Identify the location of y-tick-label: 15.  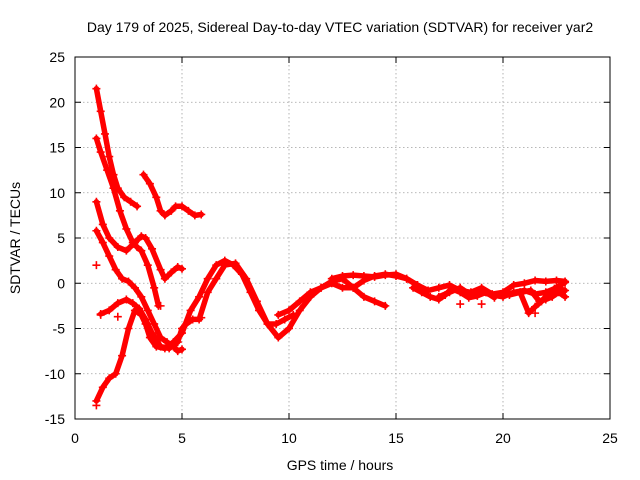
(57, 148).